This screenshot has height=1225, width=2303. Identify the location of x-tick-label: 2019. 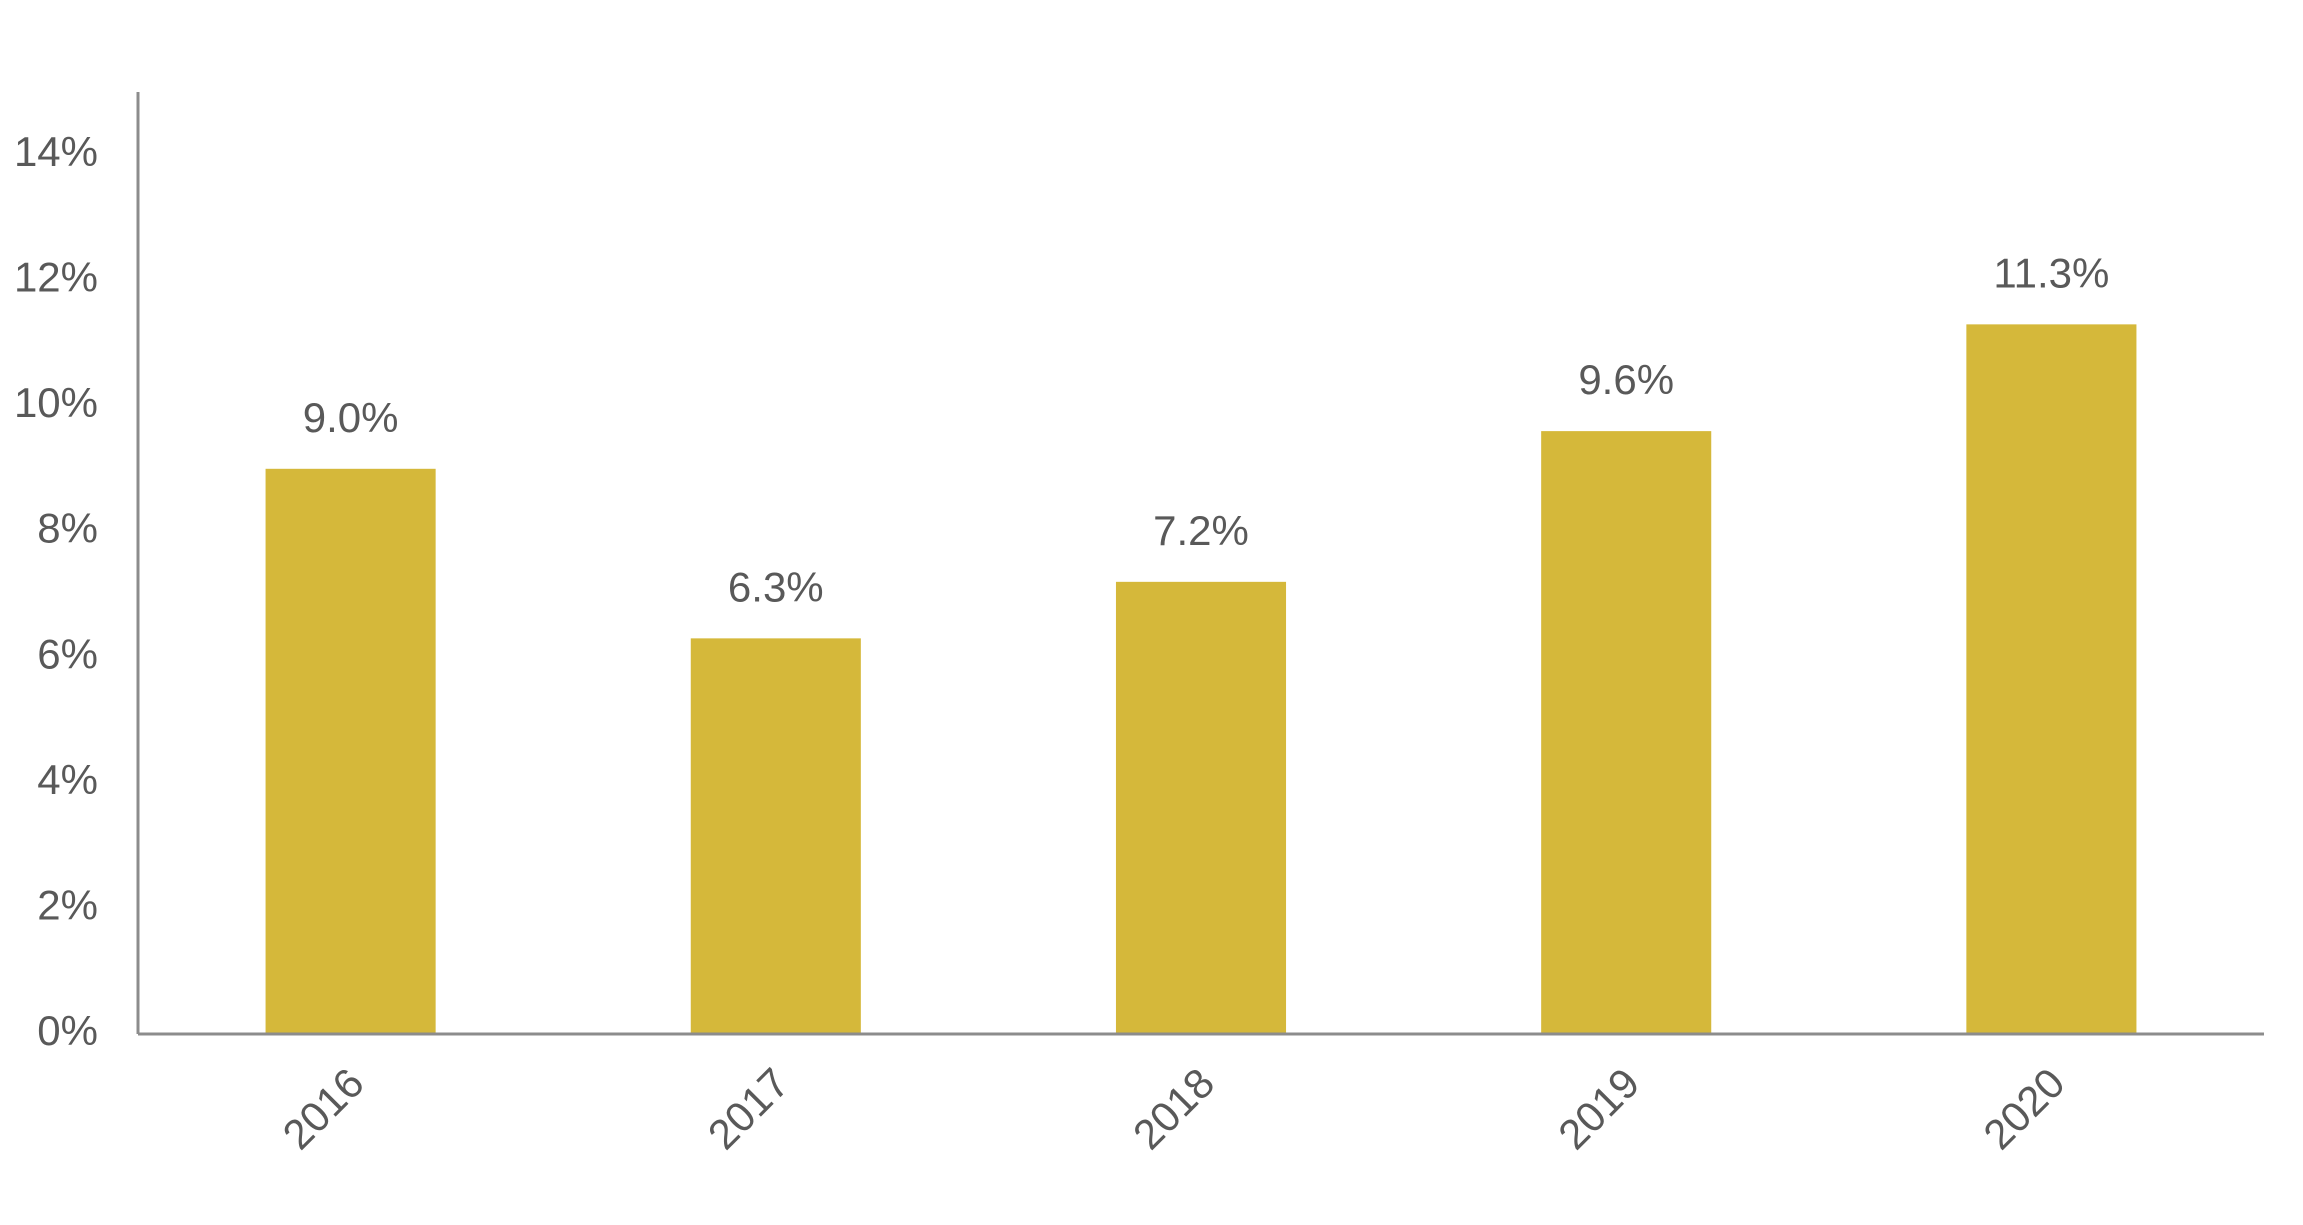
(1598, 1108).